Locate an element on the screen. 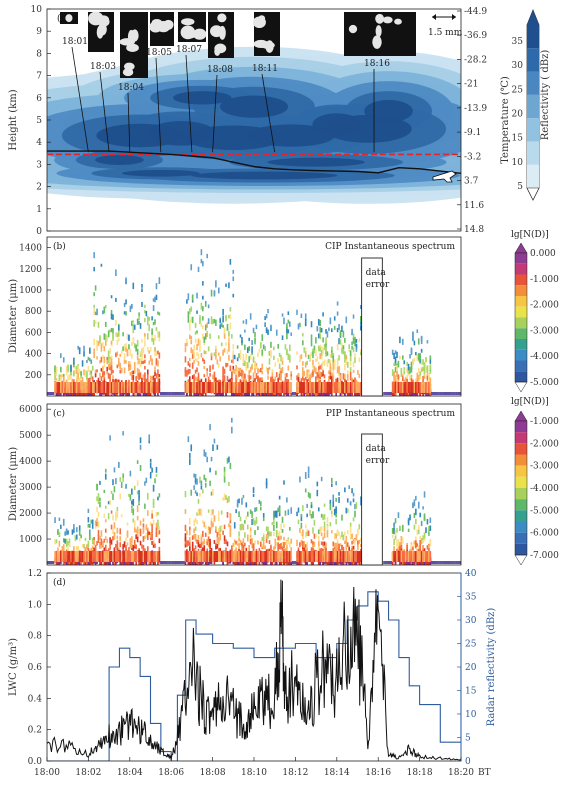 The image size is (561, 788). colorbar-cip-top is located at coordinates (521, 248).